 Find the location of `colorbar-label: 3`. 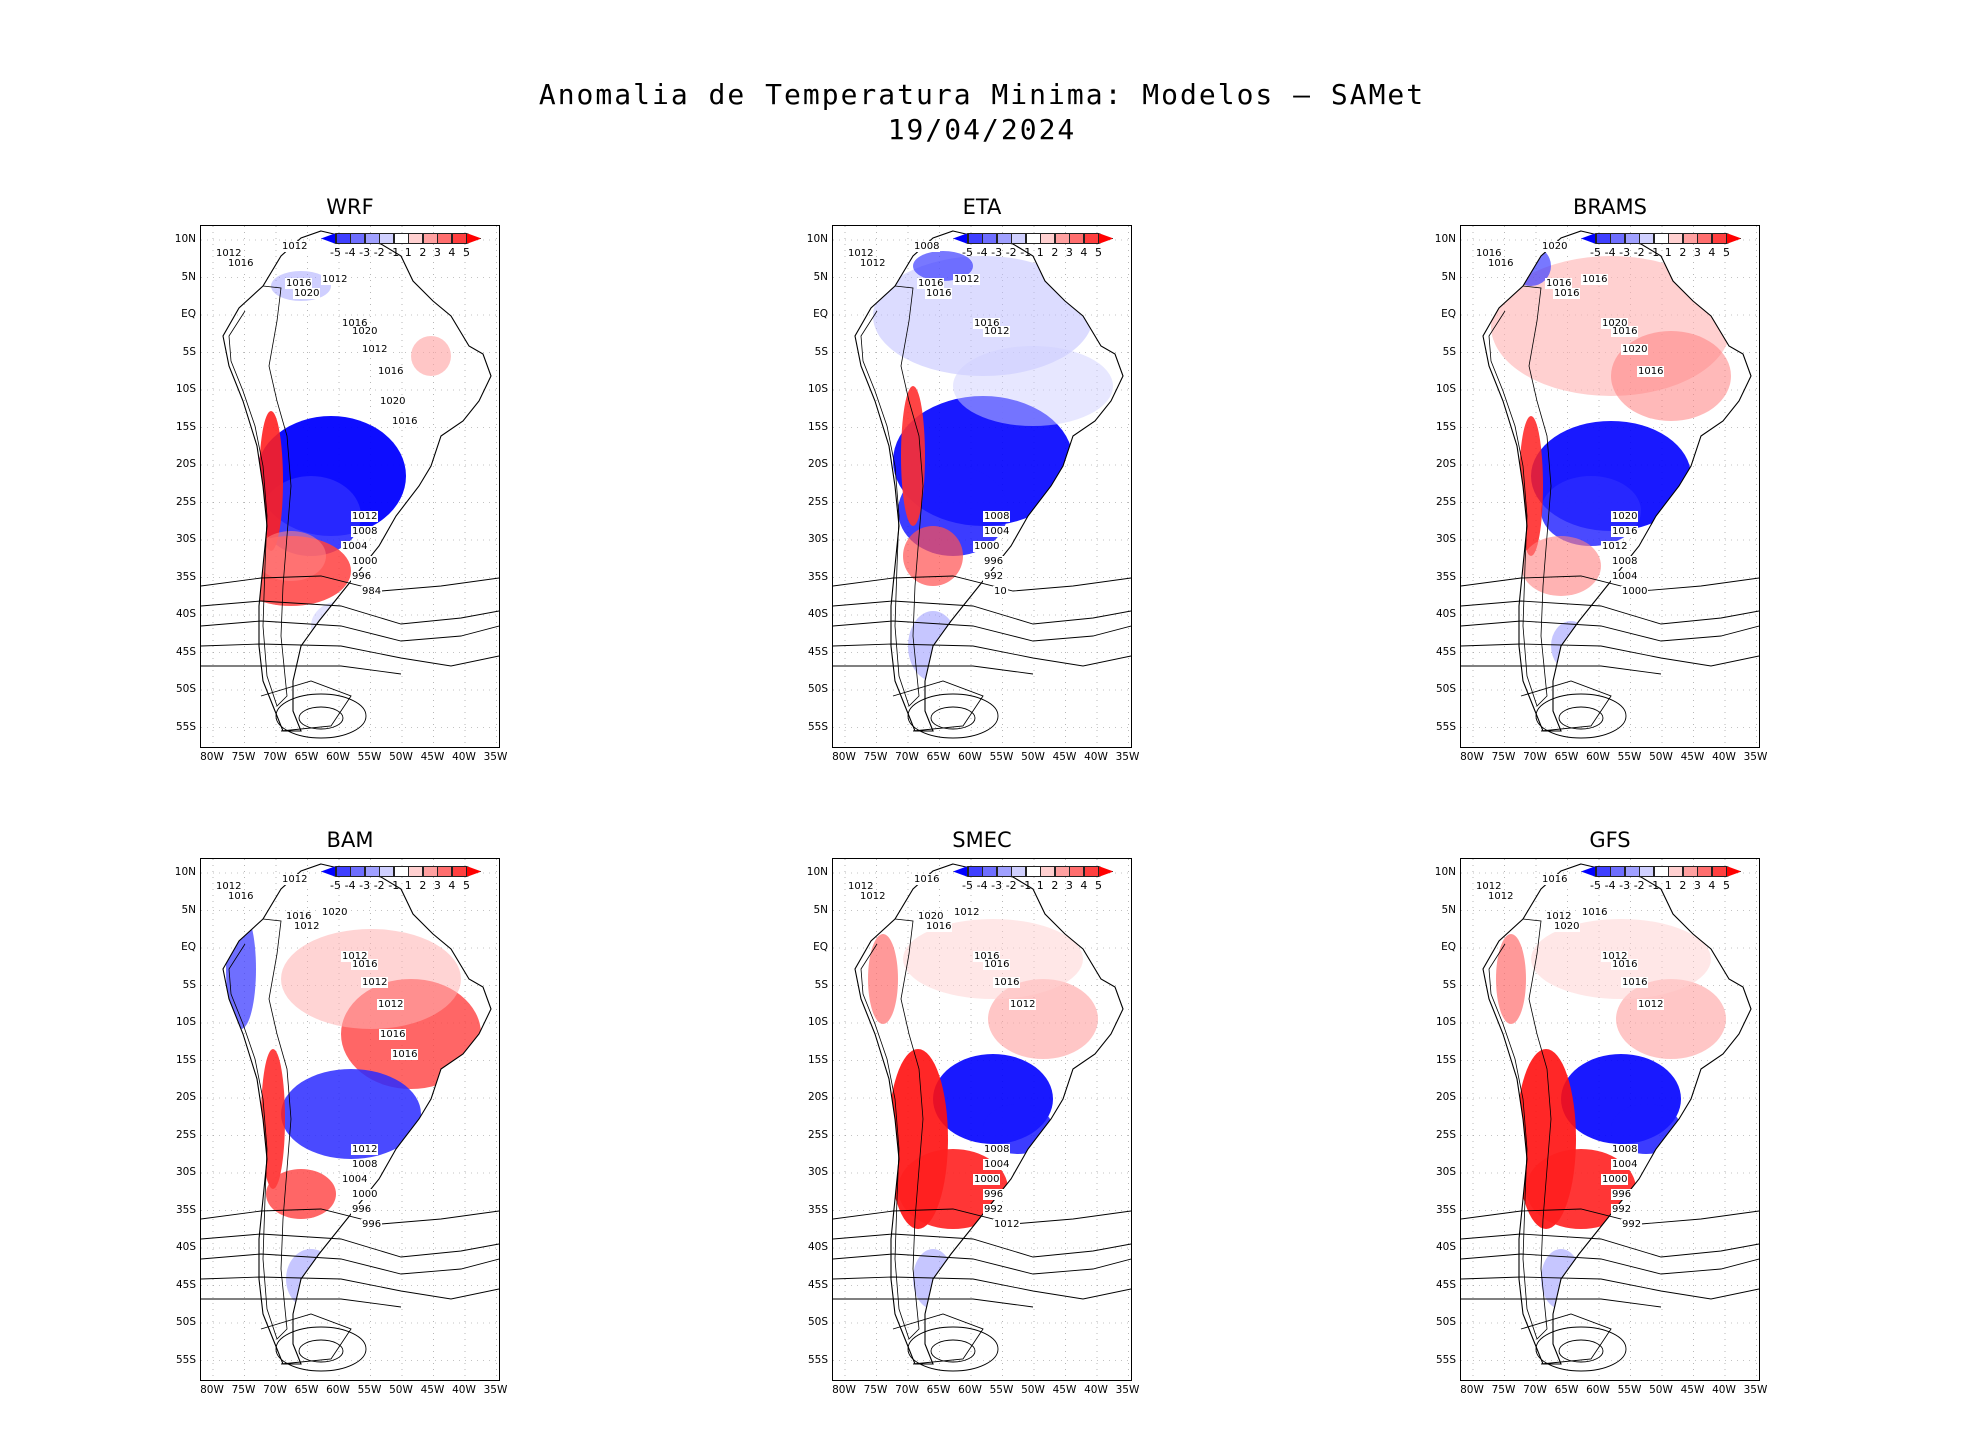

colorbar-label: 3 is located at coordinates (1069, 252).